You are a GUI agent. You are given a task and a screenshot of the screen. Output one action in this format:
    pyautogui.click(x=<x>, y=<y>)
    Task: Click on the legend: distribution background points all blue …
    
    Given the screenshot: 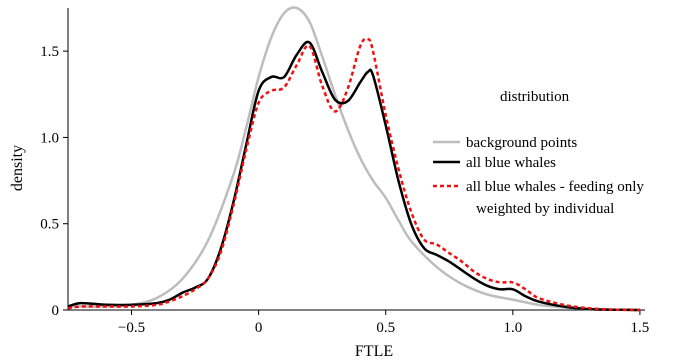 What is the action you would take?
    pyautogui.click(x=538, y=153)
    